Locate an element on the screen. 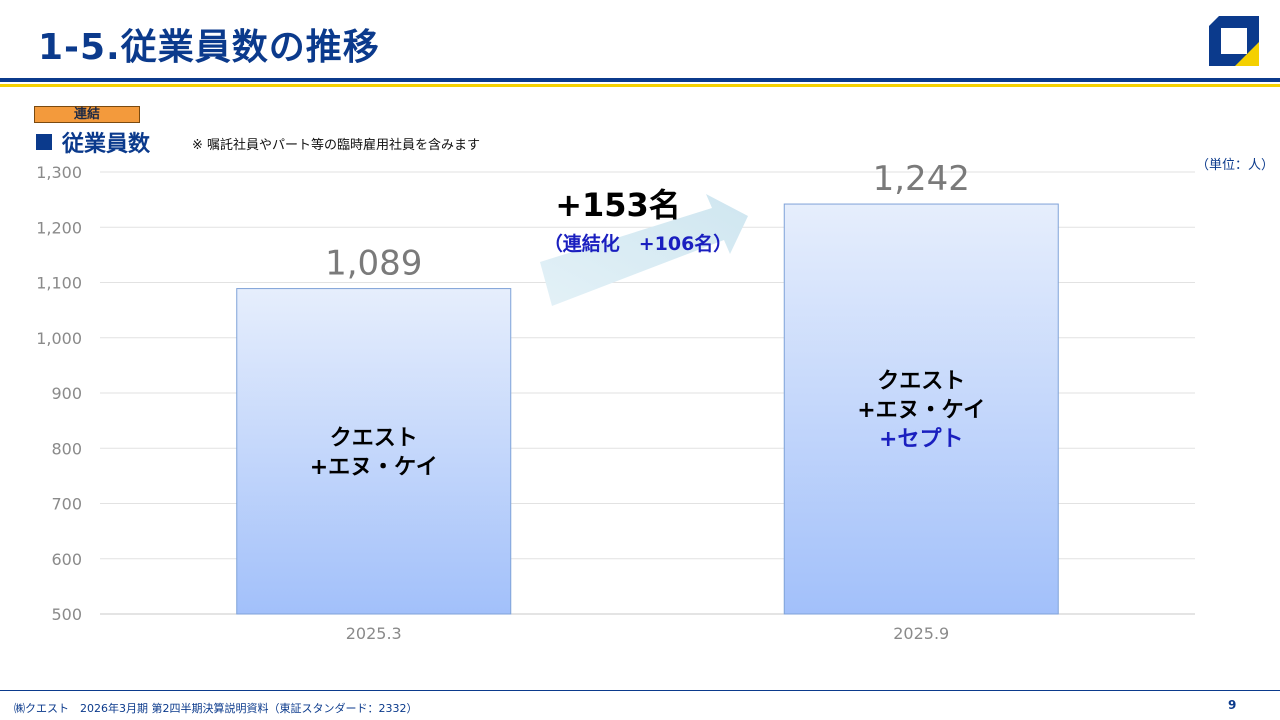 This screenshot has width=1280, height=720. y-tick-label: 900 is located at coordinates (66, 393).